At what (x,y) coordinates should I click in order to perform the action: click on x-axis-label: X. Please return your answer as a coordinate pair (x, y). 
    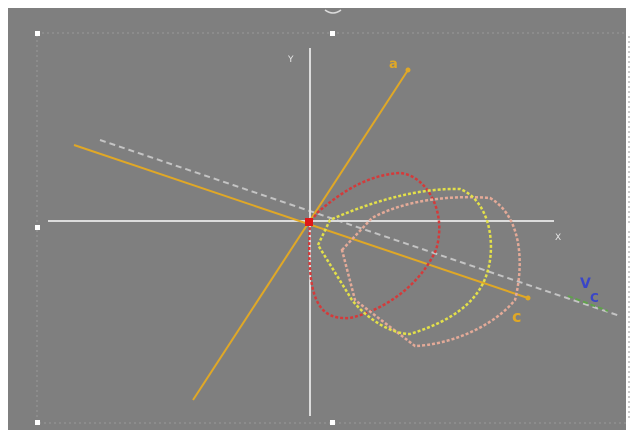
    Looking at the image, I should click on (558, 238).